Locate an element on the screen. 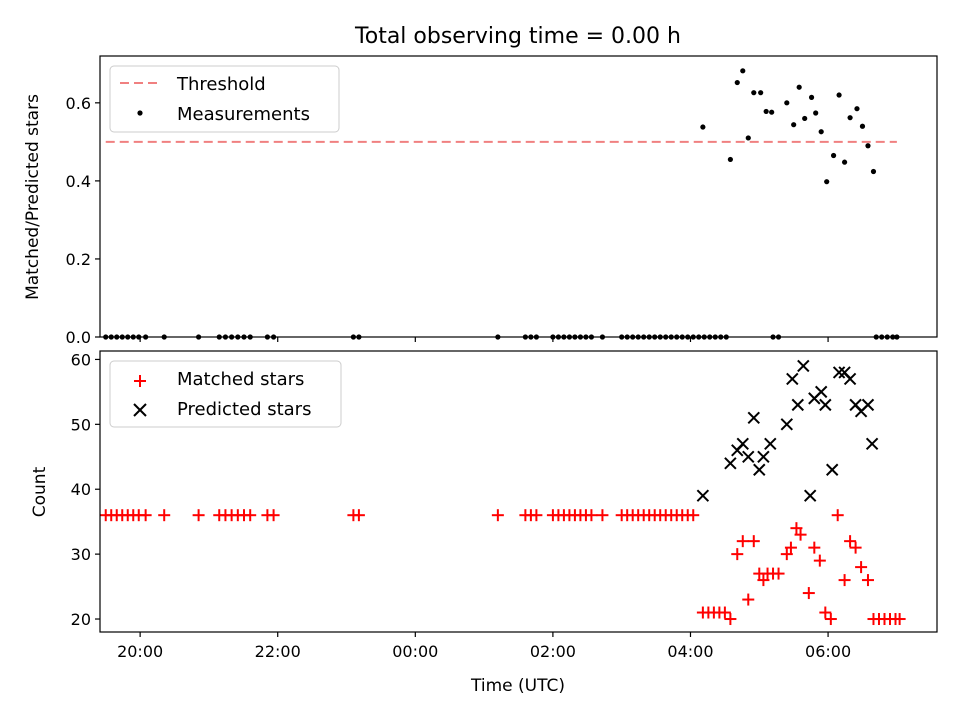  legend-matched-swatch is located at coordinates (140, 381).